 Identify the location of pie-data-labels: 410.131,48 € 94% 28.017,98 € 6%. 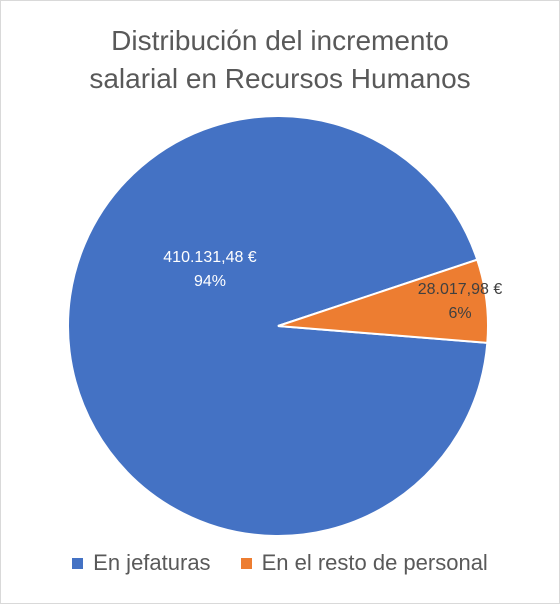
(332, 285).